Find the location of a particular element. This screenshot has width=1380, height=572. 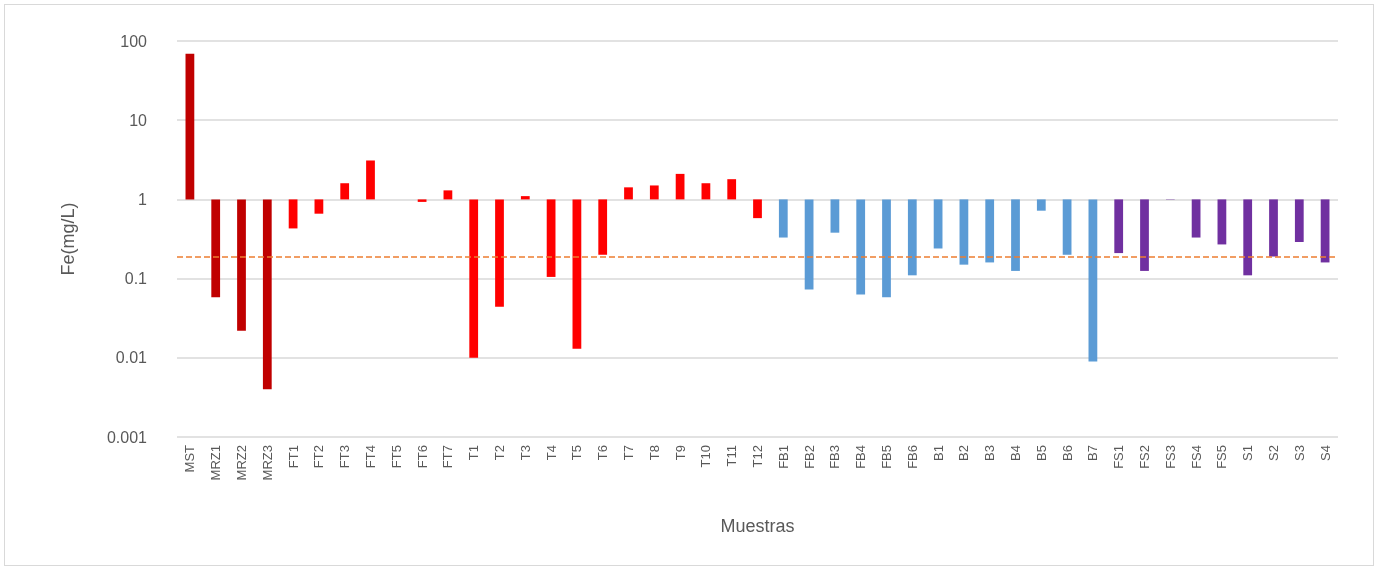

x-tick-label: FB2 is located at coordinates (809, 457).